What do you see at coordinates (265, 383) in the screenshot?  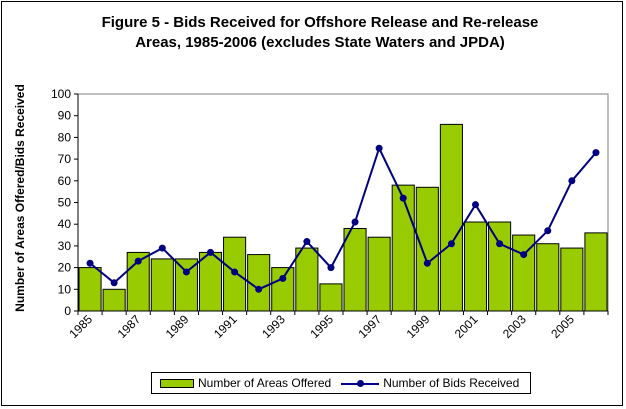 I see `legend-label-areas: Number of Areas Offered` at bounding box center [265, 383].